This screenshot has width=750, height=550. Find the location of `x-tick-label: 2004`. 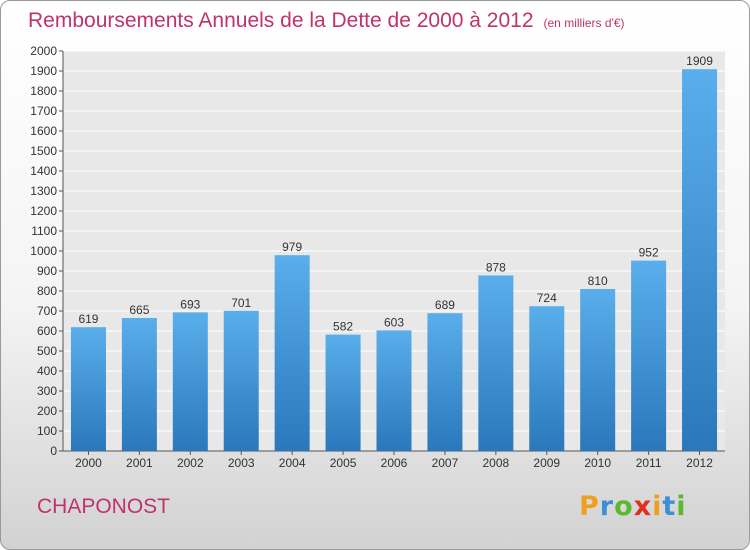

x-tick-label: 2004 is located at coordinates (292, 463).